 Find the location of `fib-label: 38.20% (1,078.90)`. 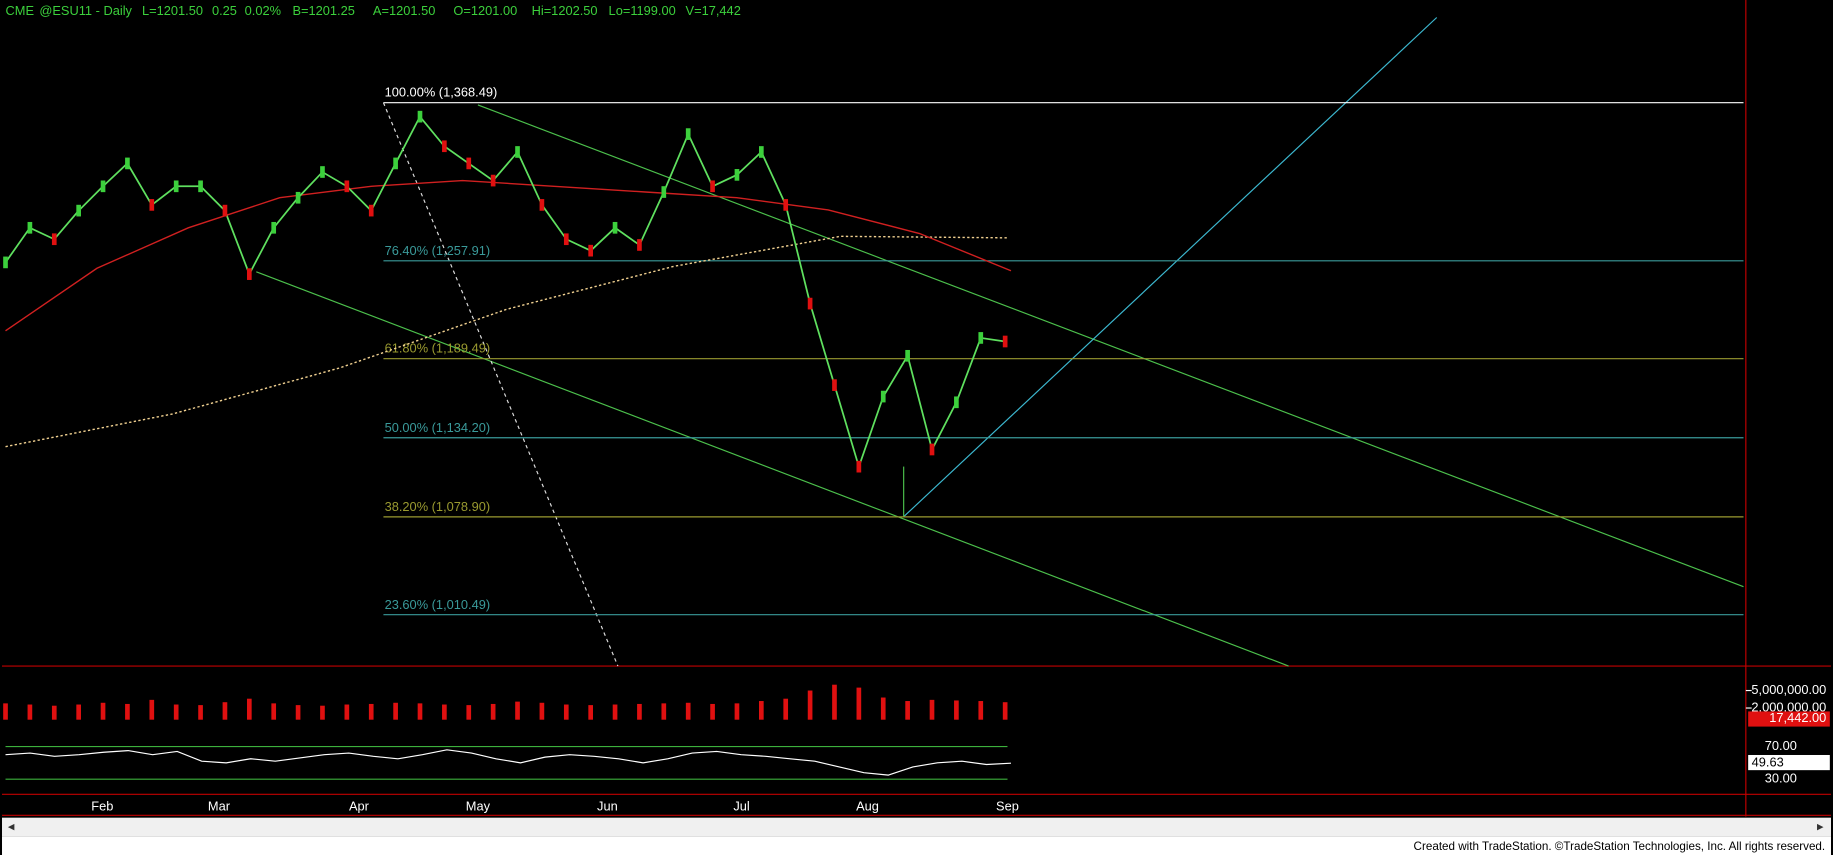

fib-label: 38.20% (1,078.90) is located at coordinates (438, 506).